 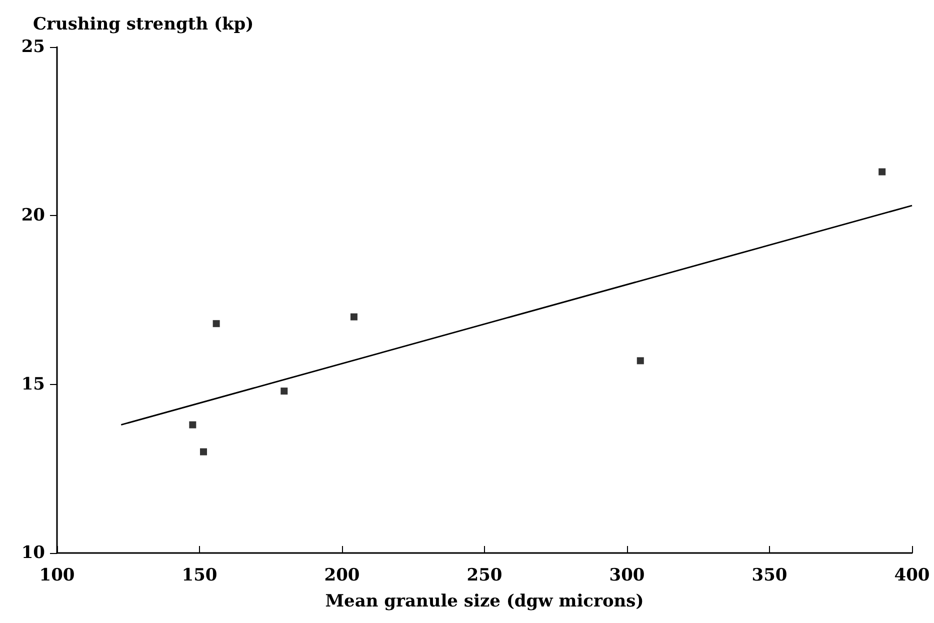 I want to click on x-tick-label: 400, so click(x=912, y=576).